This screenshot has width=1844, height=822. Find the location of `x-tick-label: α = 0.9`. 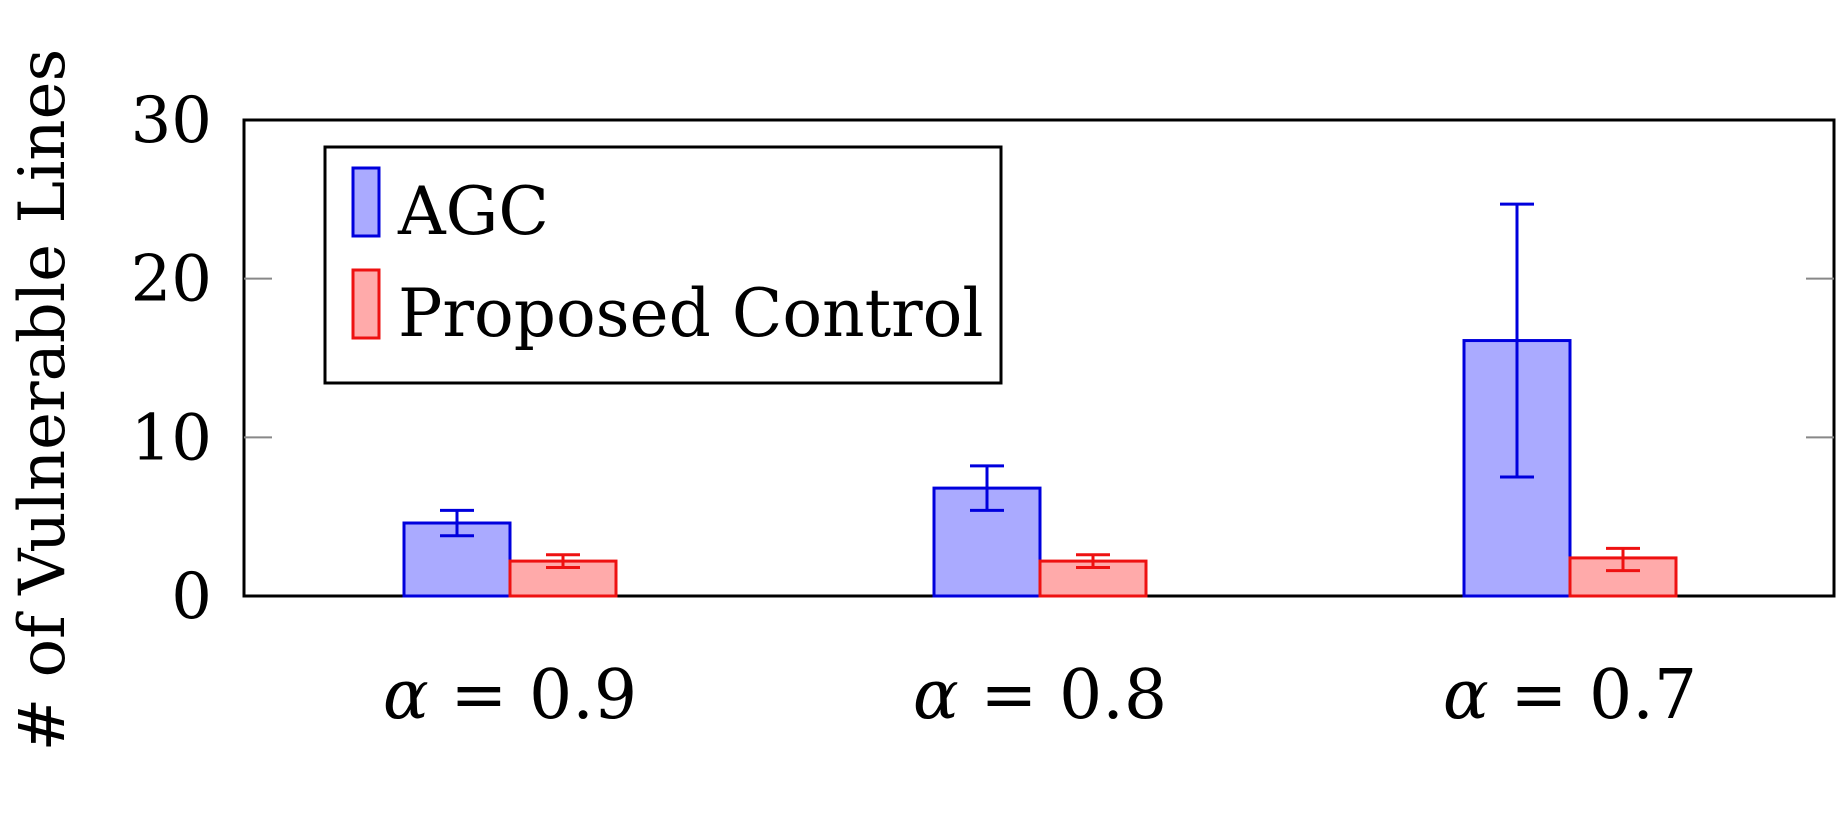

x-tick-label: α = 0.9 is located at coordinates (510, 695).